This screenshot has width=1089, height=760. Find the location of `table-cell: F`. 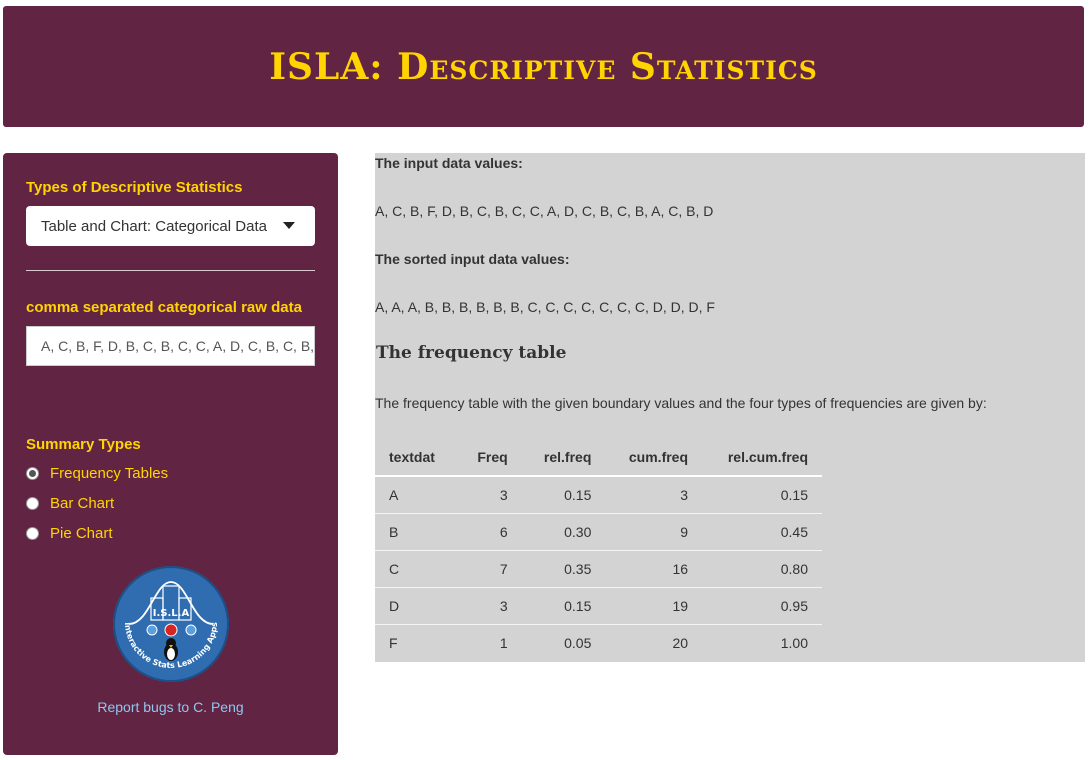

table-cell: F is located at coordinates (393, 643).